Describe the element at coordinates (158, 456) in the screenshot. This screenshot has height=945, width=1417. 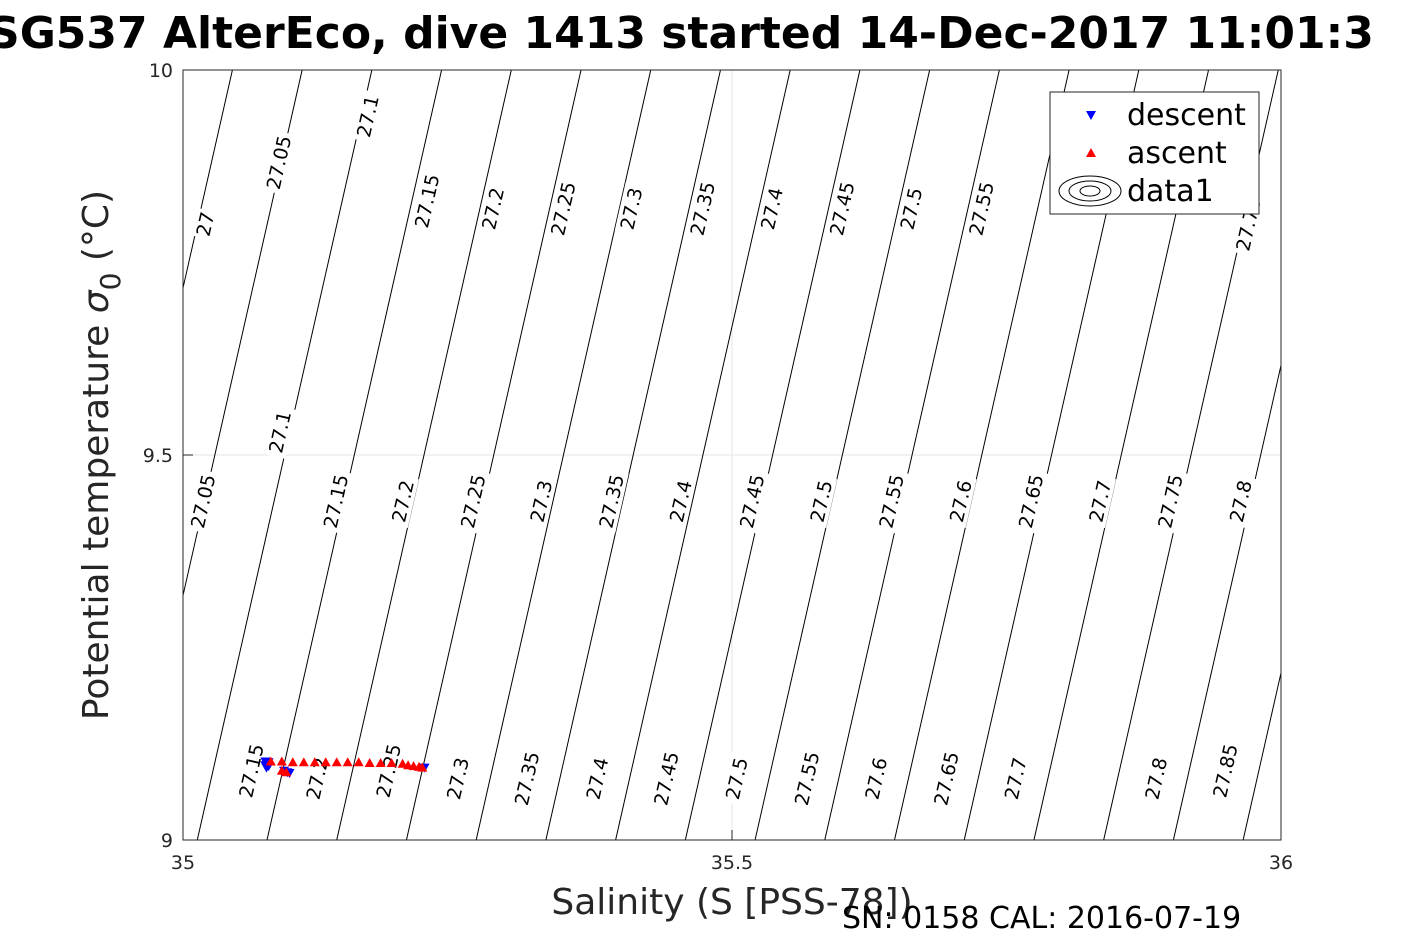
I see `y-tick-label-1: 9.5` at that location.